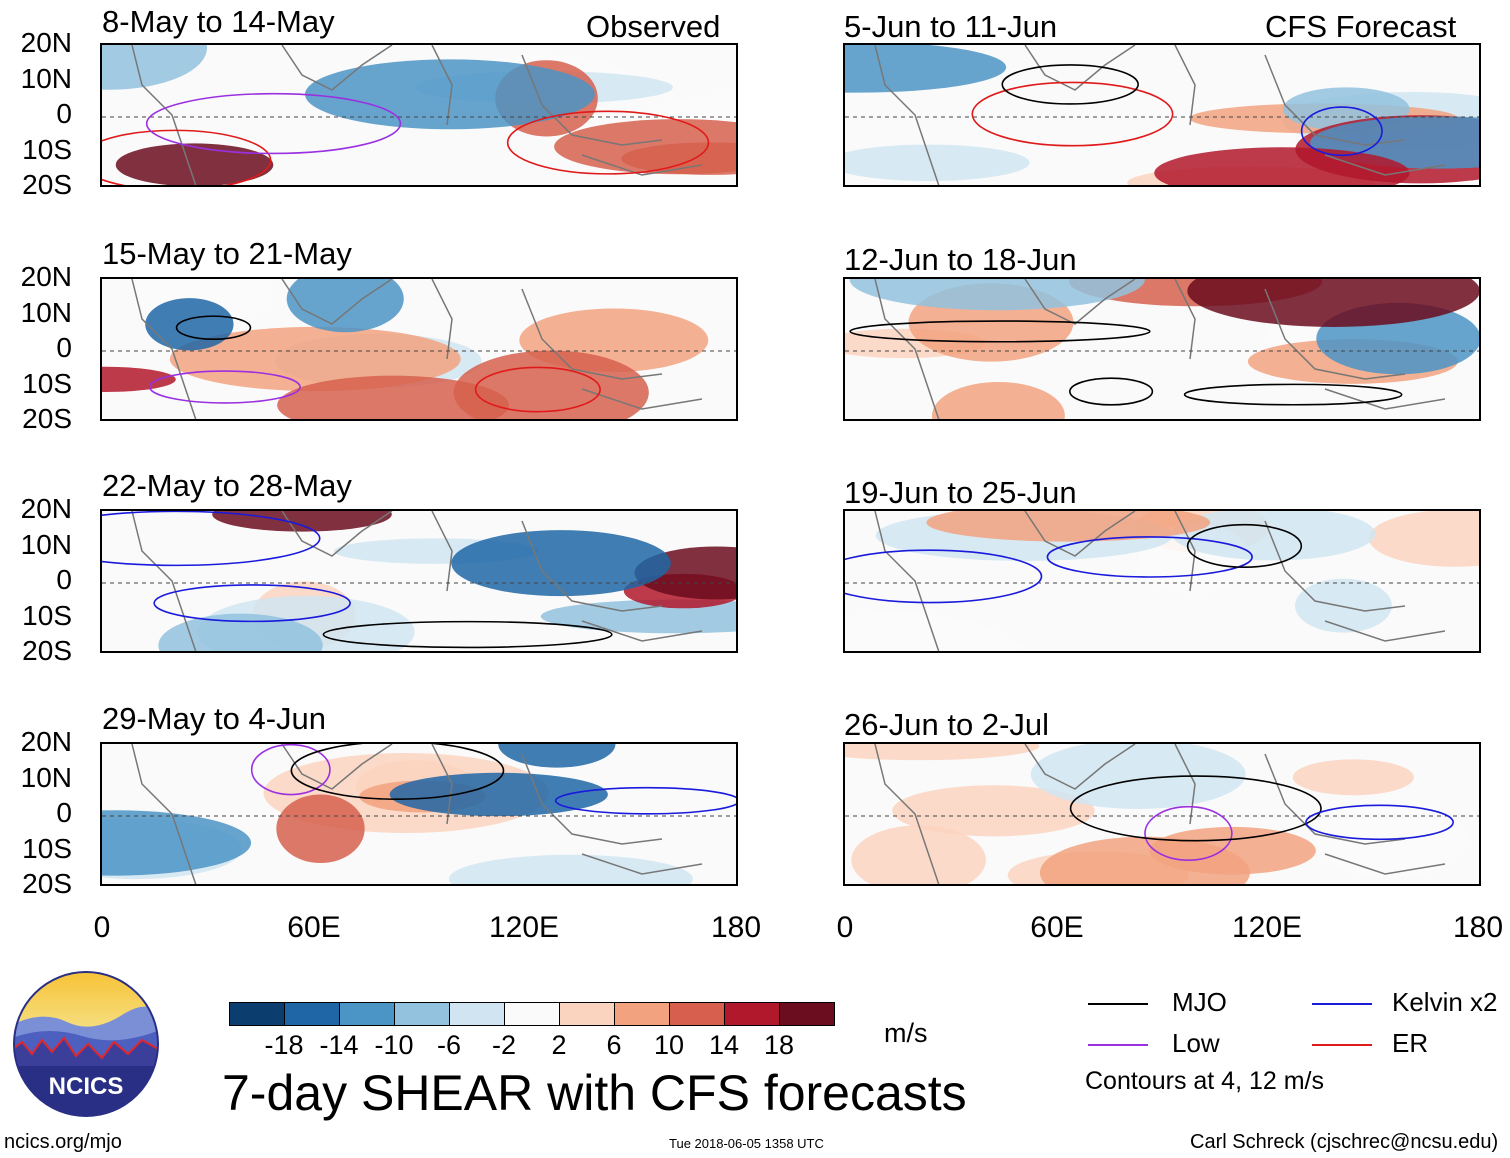 Image resolution: width=1510 pixels, height=1158 pixels. I want to click on y-tick-row2-10N: 10N, so click(46, 312).